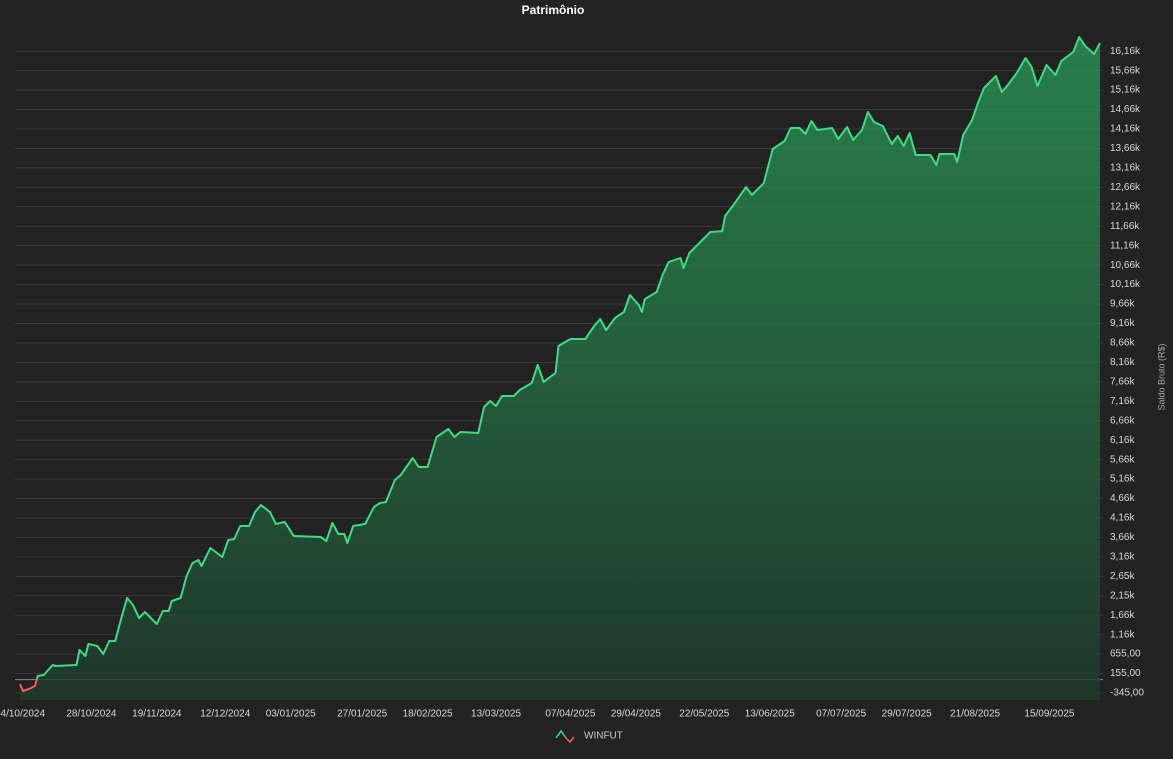 The image size is (1173, 759). I want to click on y-tick-label: -345,00, so click(1127, 693).